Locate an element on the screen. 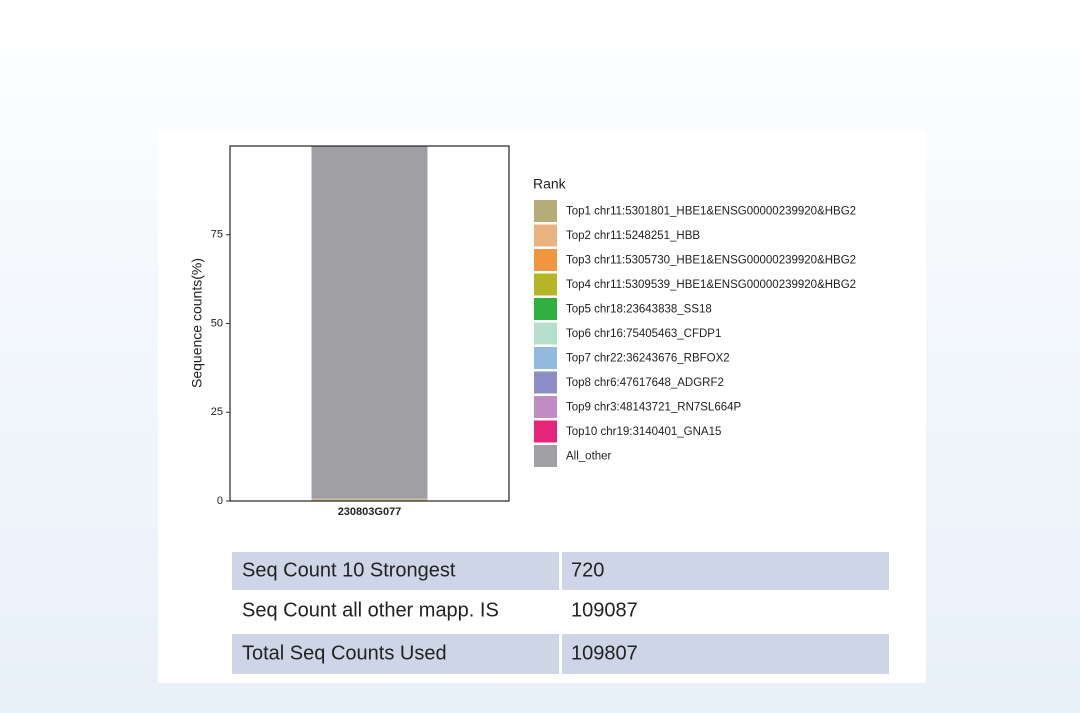  table-text: 720 is located at coordinates (587, 570).